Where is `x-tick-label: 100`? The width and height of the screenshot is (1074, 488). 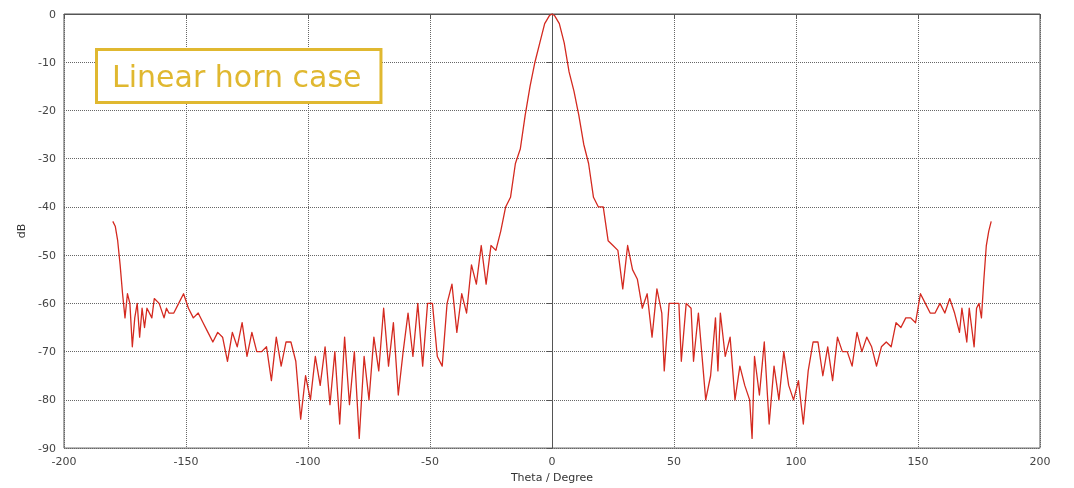
x-tick-label: 100 is located at coordinates (796, 462).